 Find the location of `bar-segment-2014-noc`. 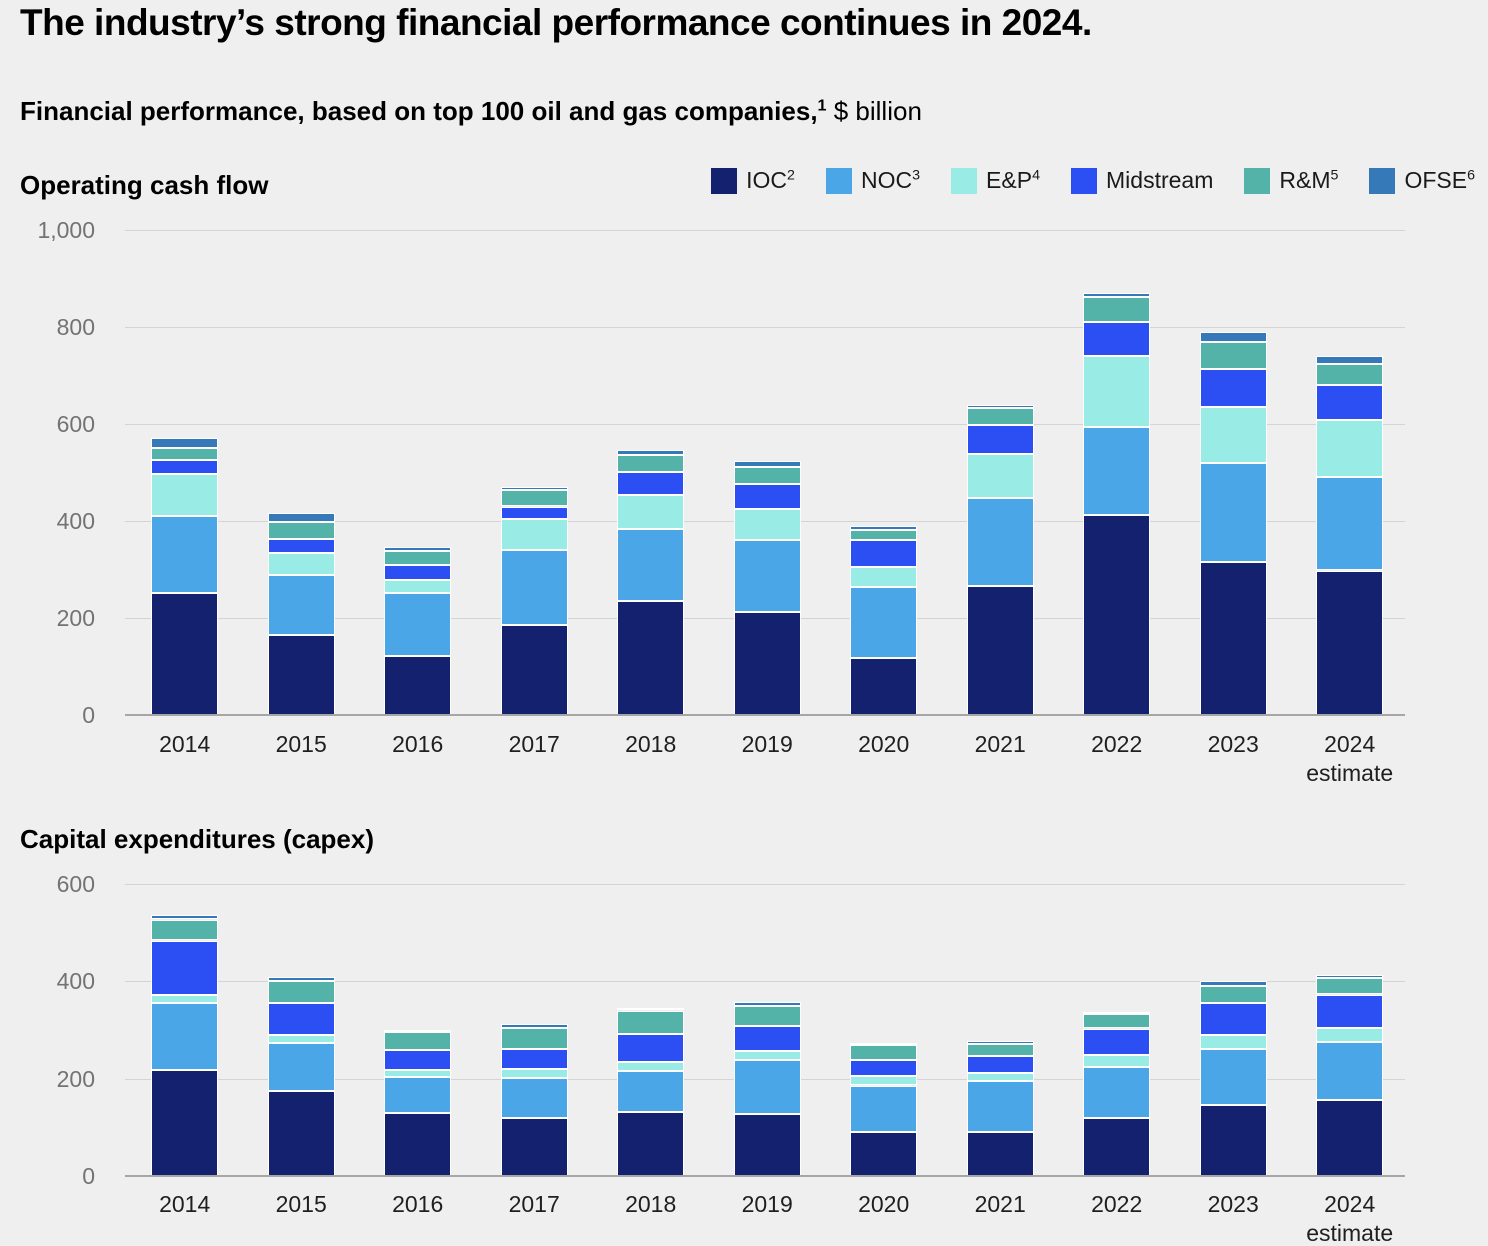

bar-segment-2014-noc is located at coordinates (185, 1036).